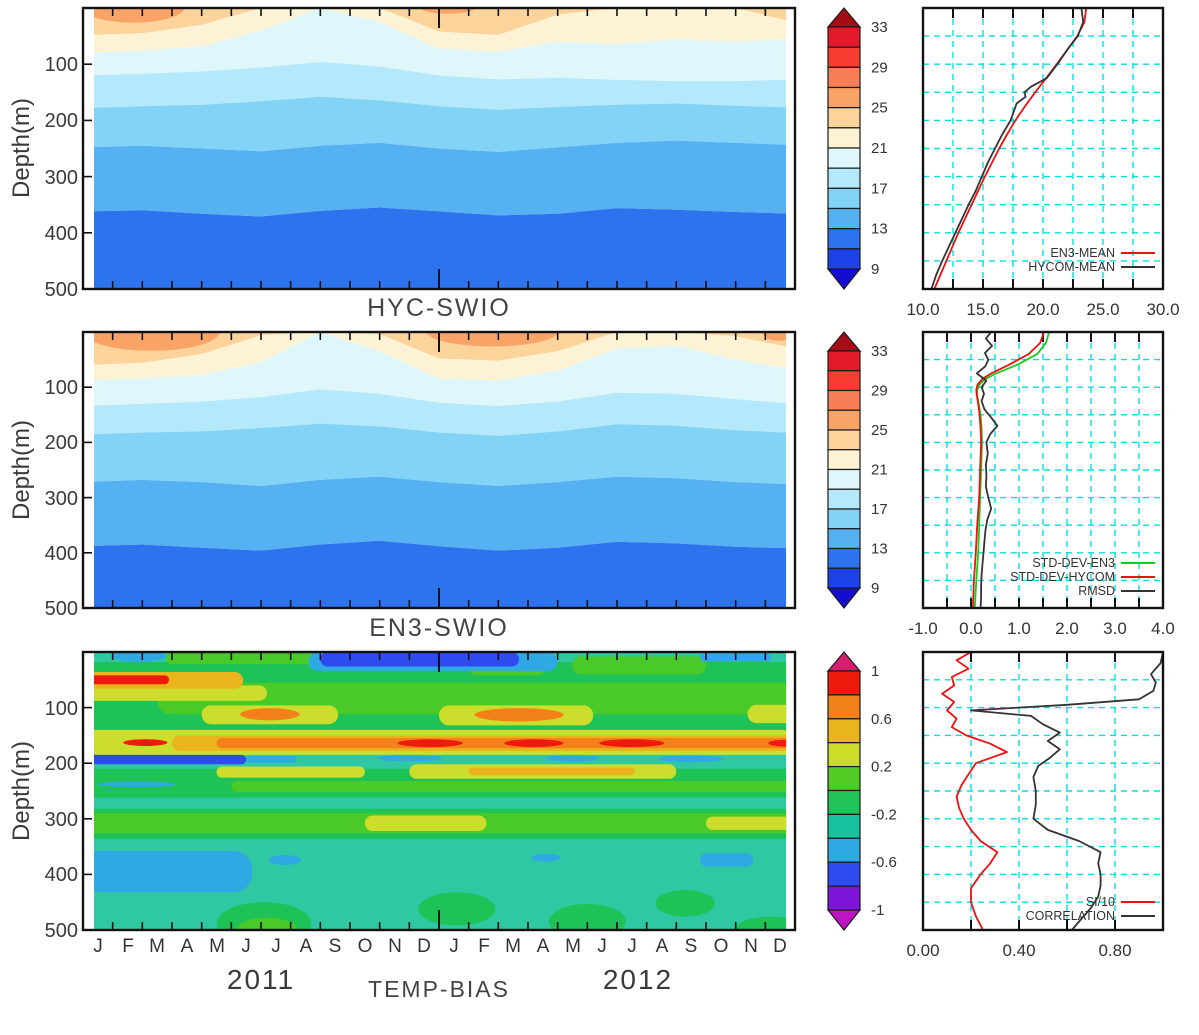  What do you see at coordinates (1062, 577) in the screenshot?
I see `legend-label: STD-DEV-HYCOM` at bounding box center [1062, 577].